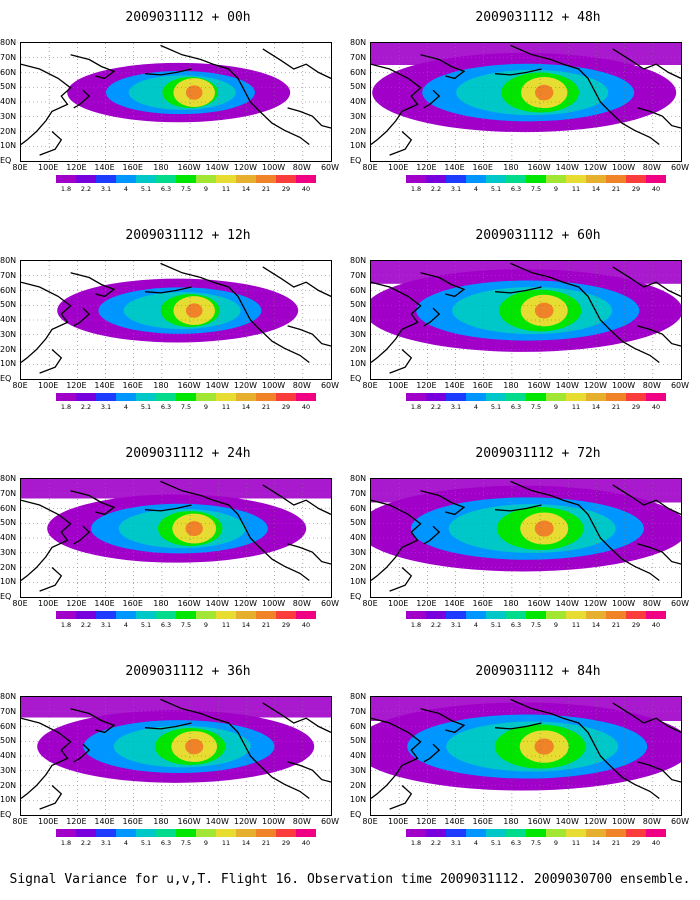 This screenshot has height=900, width=700. I want to click on latitude-label: 30N, so click(358, 552).